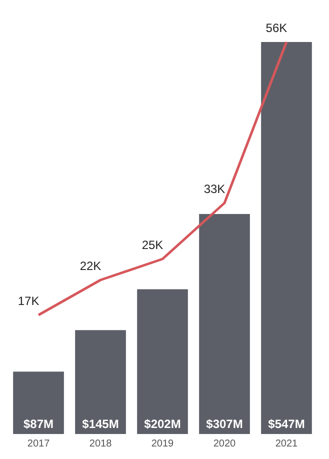 The width and height of the screenshot is (329, 459). I want to click on data-label: 33K, so click(215, 189).